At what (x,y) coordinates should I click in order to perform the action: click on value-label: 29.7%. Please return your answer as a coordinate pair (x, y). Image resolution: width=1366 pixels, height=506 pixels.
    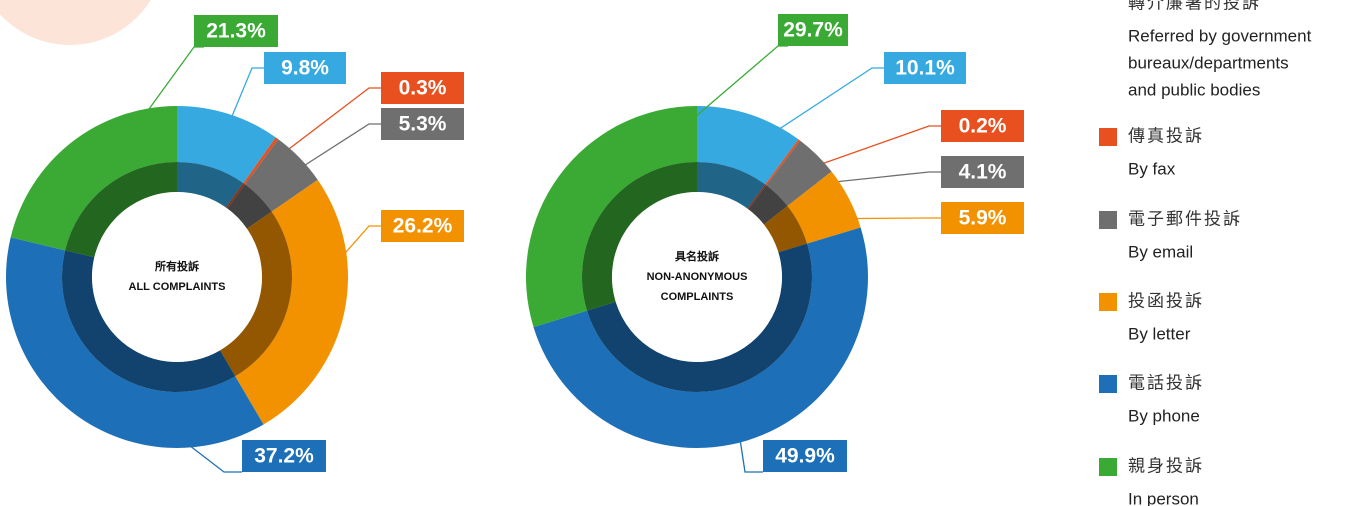
    Looking at the image, I should click on (813, 30).